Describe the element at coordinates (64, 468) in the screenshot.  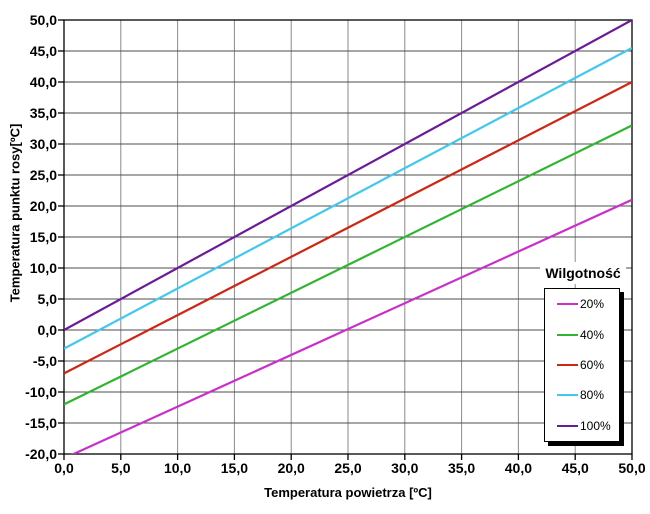
I see `x-tick-label: 0,0` at that location.